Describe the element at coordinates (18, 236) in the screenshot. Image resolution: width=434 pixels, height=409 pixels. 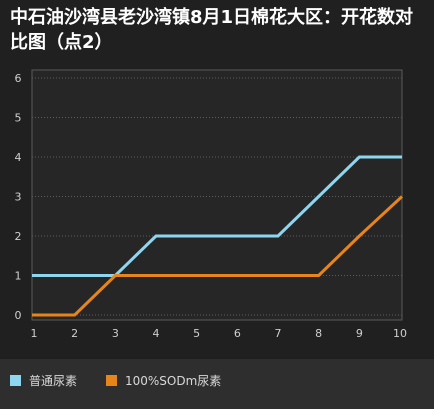
I see `y-tick-label: 2` at that location.